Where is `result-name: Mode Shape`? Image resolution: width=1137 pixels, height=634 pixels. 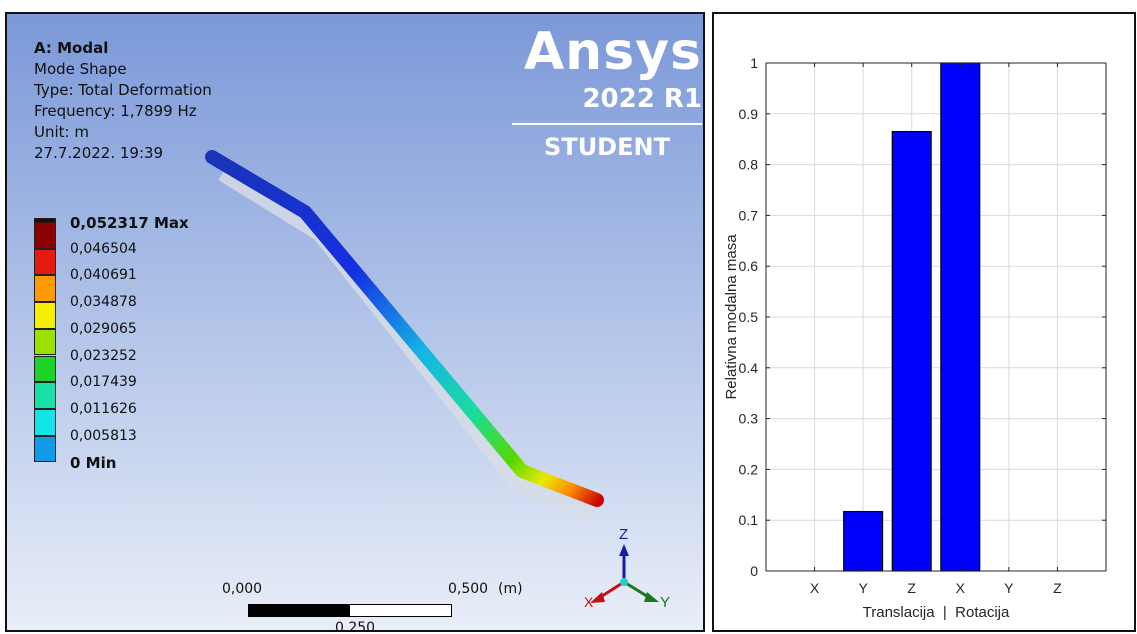
result-name: Mode Shape is located at coordinates (80, 69).